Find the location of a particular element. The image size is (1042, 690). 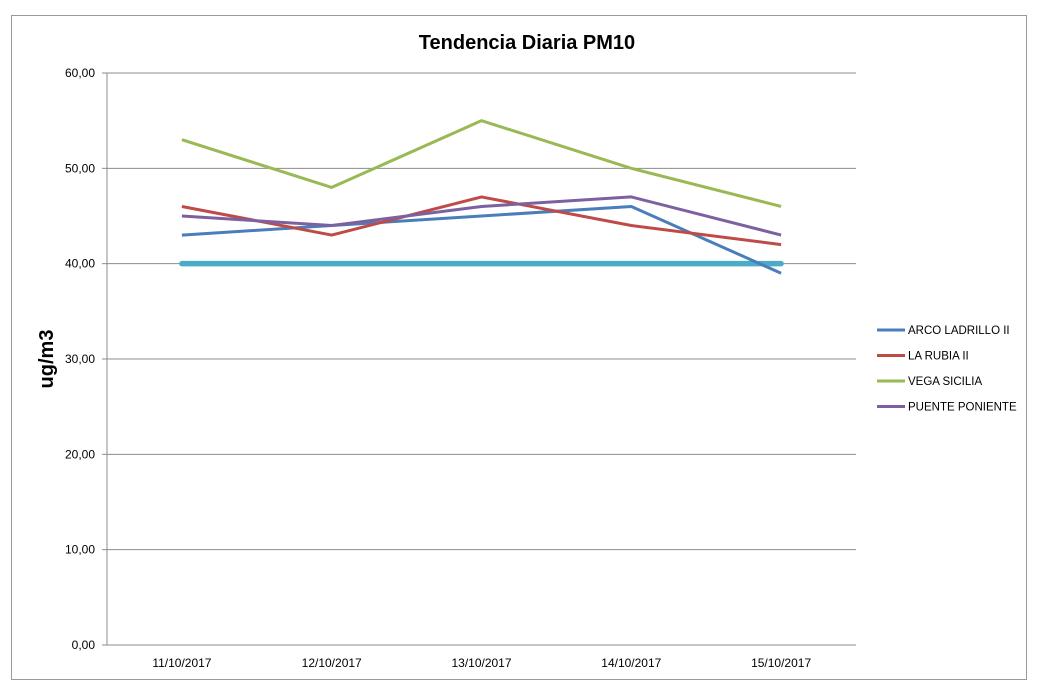

x-tick-label: 15/10/2017 is located at coordinates (781, 663).